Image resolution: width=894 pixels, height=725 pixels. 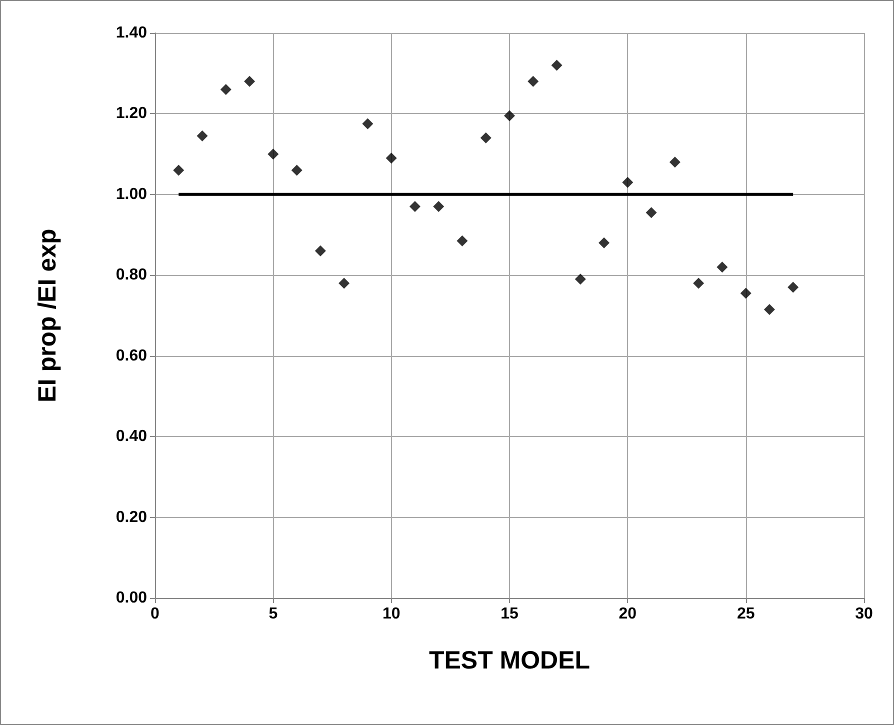 I want to click on y-tick-label: 0.80, so click(x=132, y=275).